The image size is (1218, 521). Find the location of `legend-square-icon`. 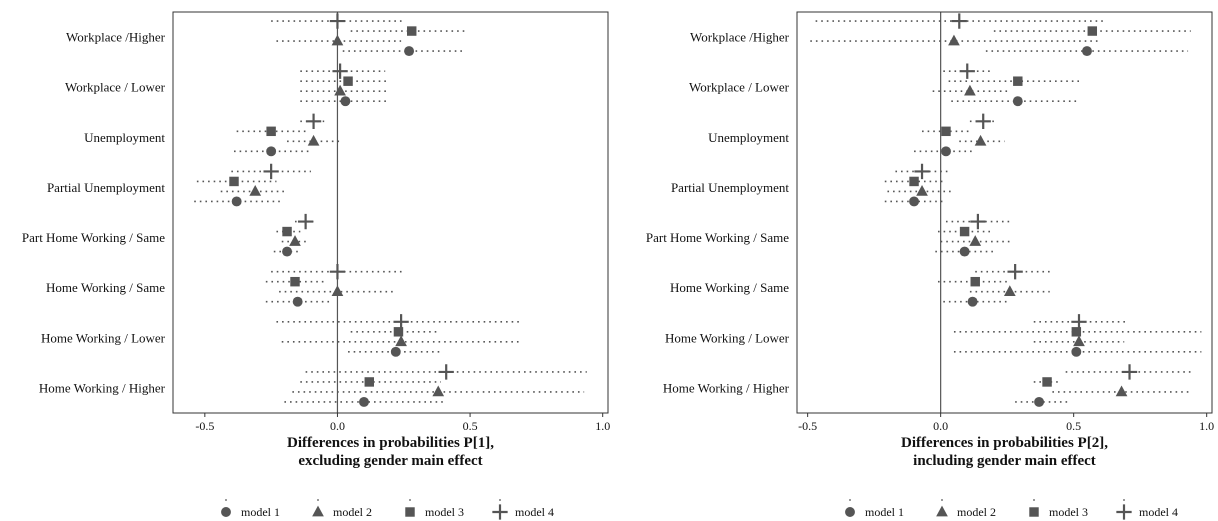

legend-square-icon is located at coordinates (410, 512).